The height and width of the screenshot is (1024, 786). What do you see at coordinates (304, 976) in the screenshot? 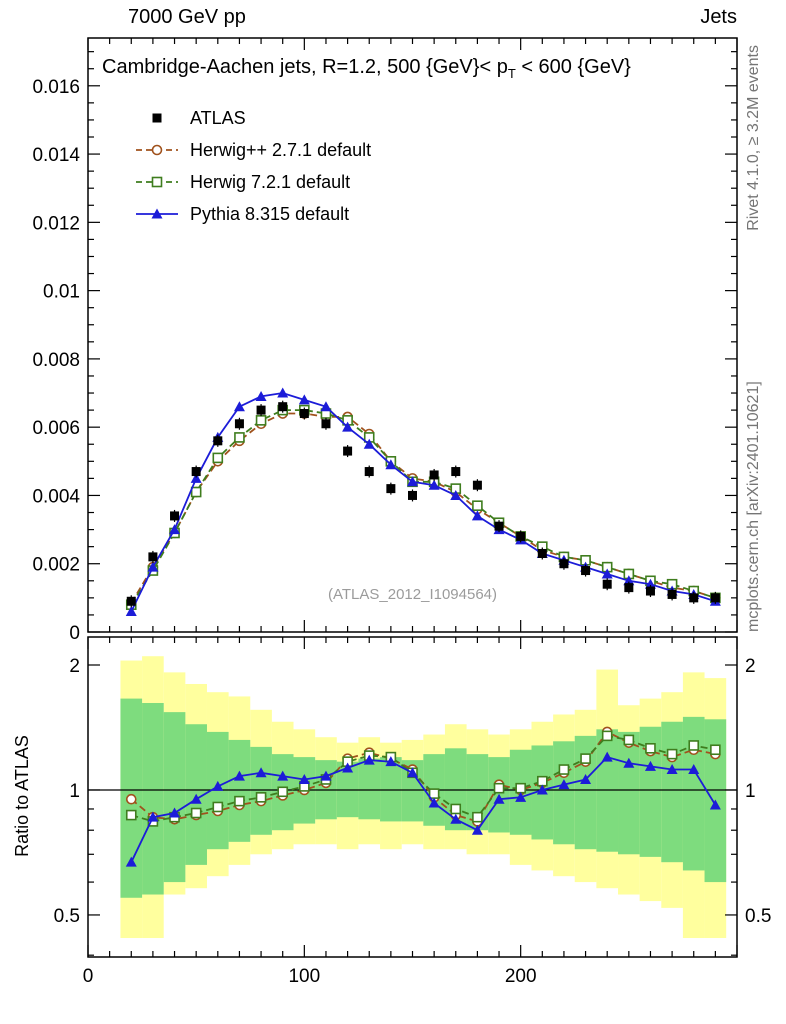
I see `svg-text: 100` at bounding box center [304, 976].